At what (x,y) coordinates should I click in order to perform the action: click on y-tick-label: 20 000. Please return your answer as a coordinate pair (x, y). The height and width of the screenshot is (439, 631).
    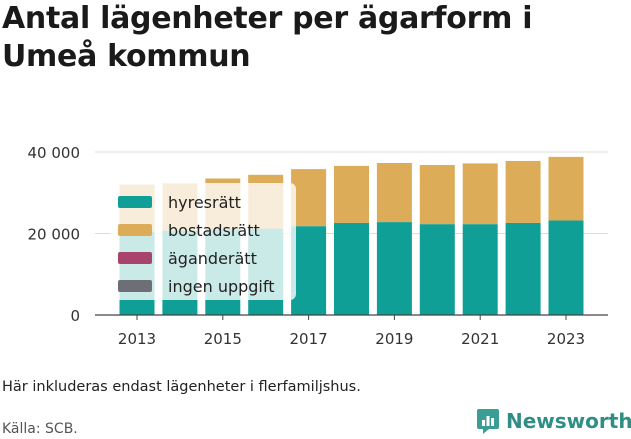
    Looking at the image, I should click on (54, 235).